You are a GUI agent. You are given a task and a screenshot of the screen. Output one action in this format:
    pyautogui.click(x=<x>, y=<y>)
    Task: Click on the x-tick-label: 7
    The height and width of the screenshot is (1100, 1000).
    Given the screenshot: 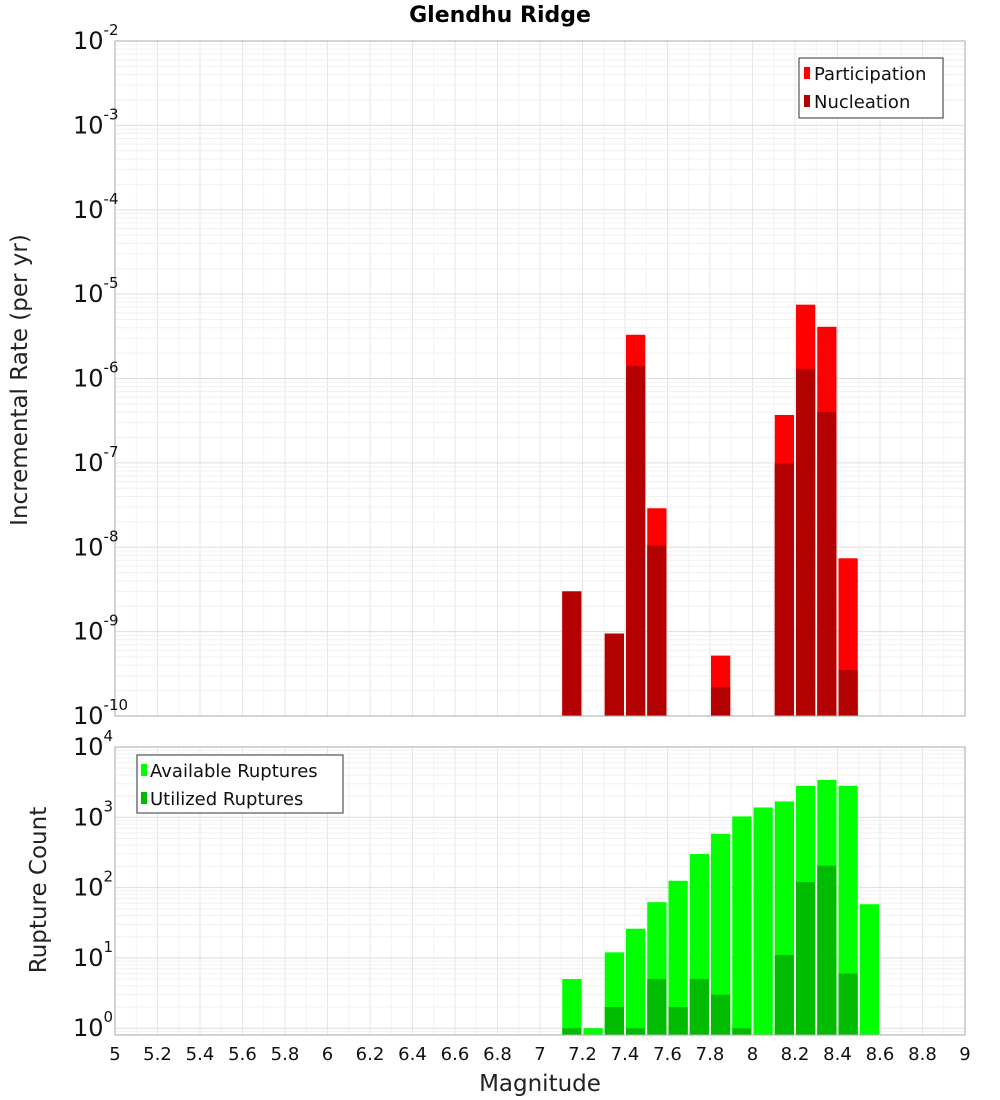 What is the action you would take?
    pyautogui.click(x=539, y=1054)
    